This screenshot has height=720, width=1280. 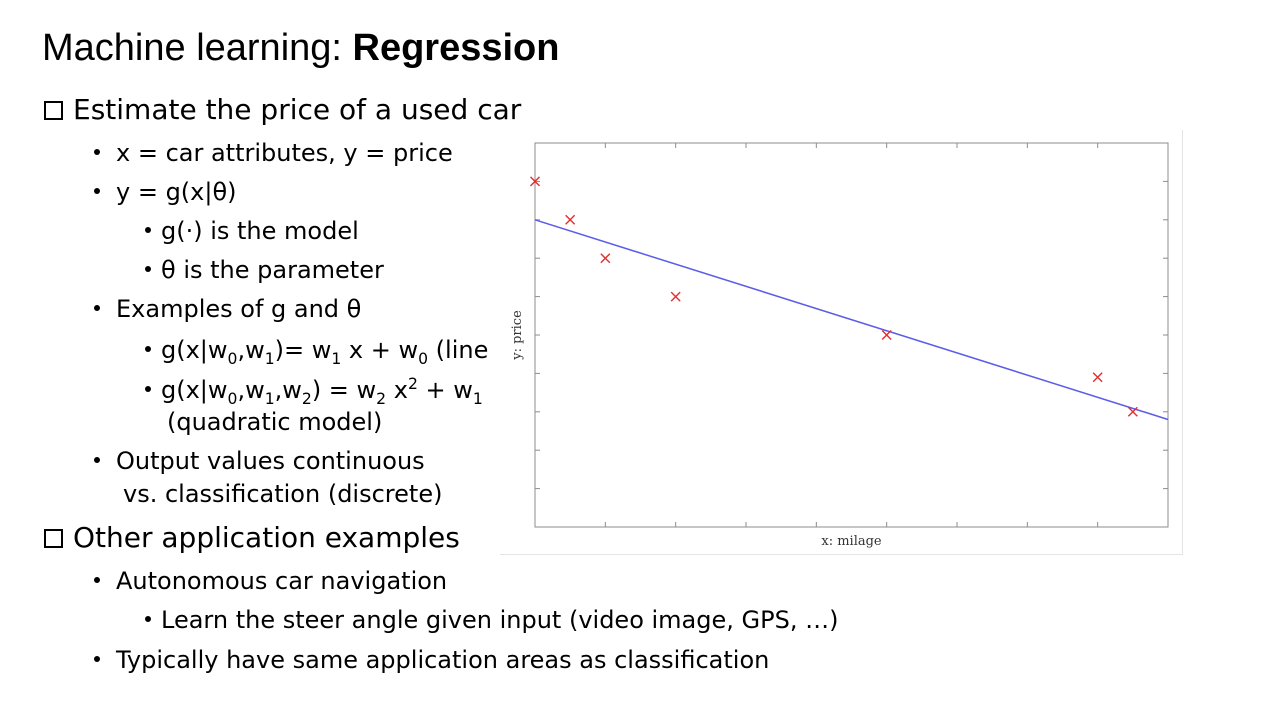 I want to click on title-prefix: Machine learning:, so click(x=197, y=48).